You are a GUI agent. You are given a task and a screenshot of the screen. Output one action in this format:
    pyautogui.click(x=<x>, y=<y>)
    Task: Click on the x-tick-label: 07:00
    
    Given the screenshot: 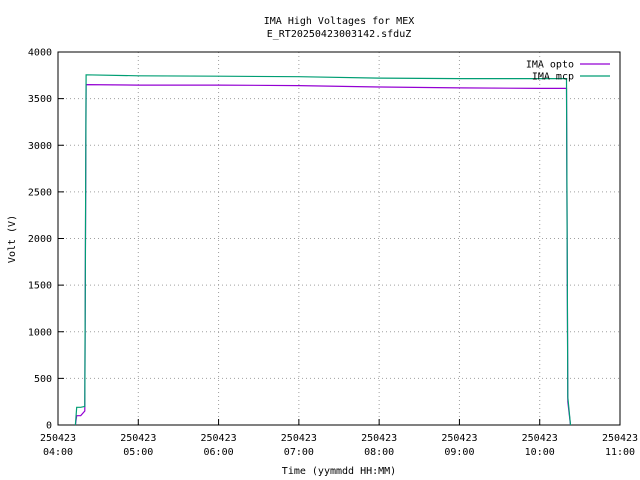 What is the action you would take?
    pyautogui.click(x=299, y=452)
    